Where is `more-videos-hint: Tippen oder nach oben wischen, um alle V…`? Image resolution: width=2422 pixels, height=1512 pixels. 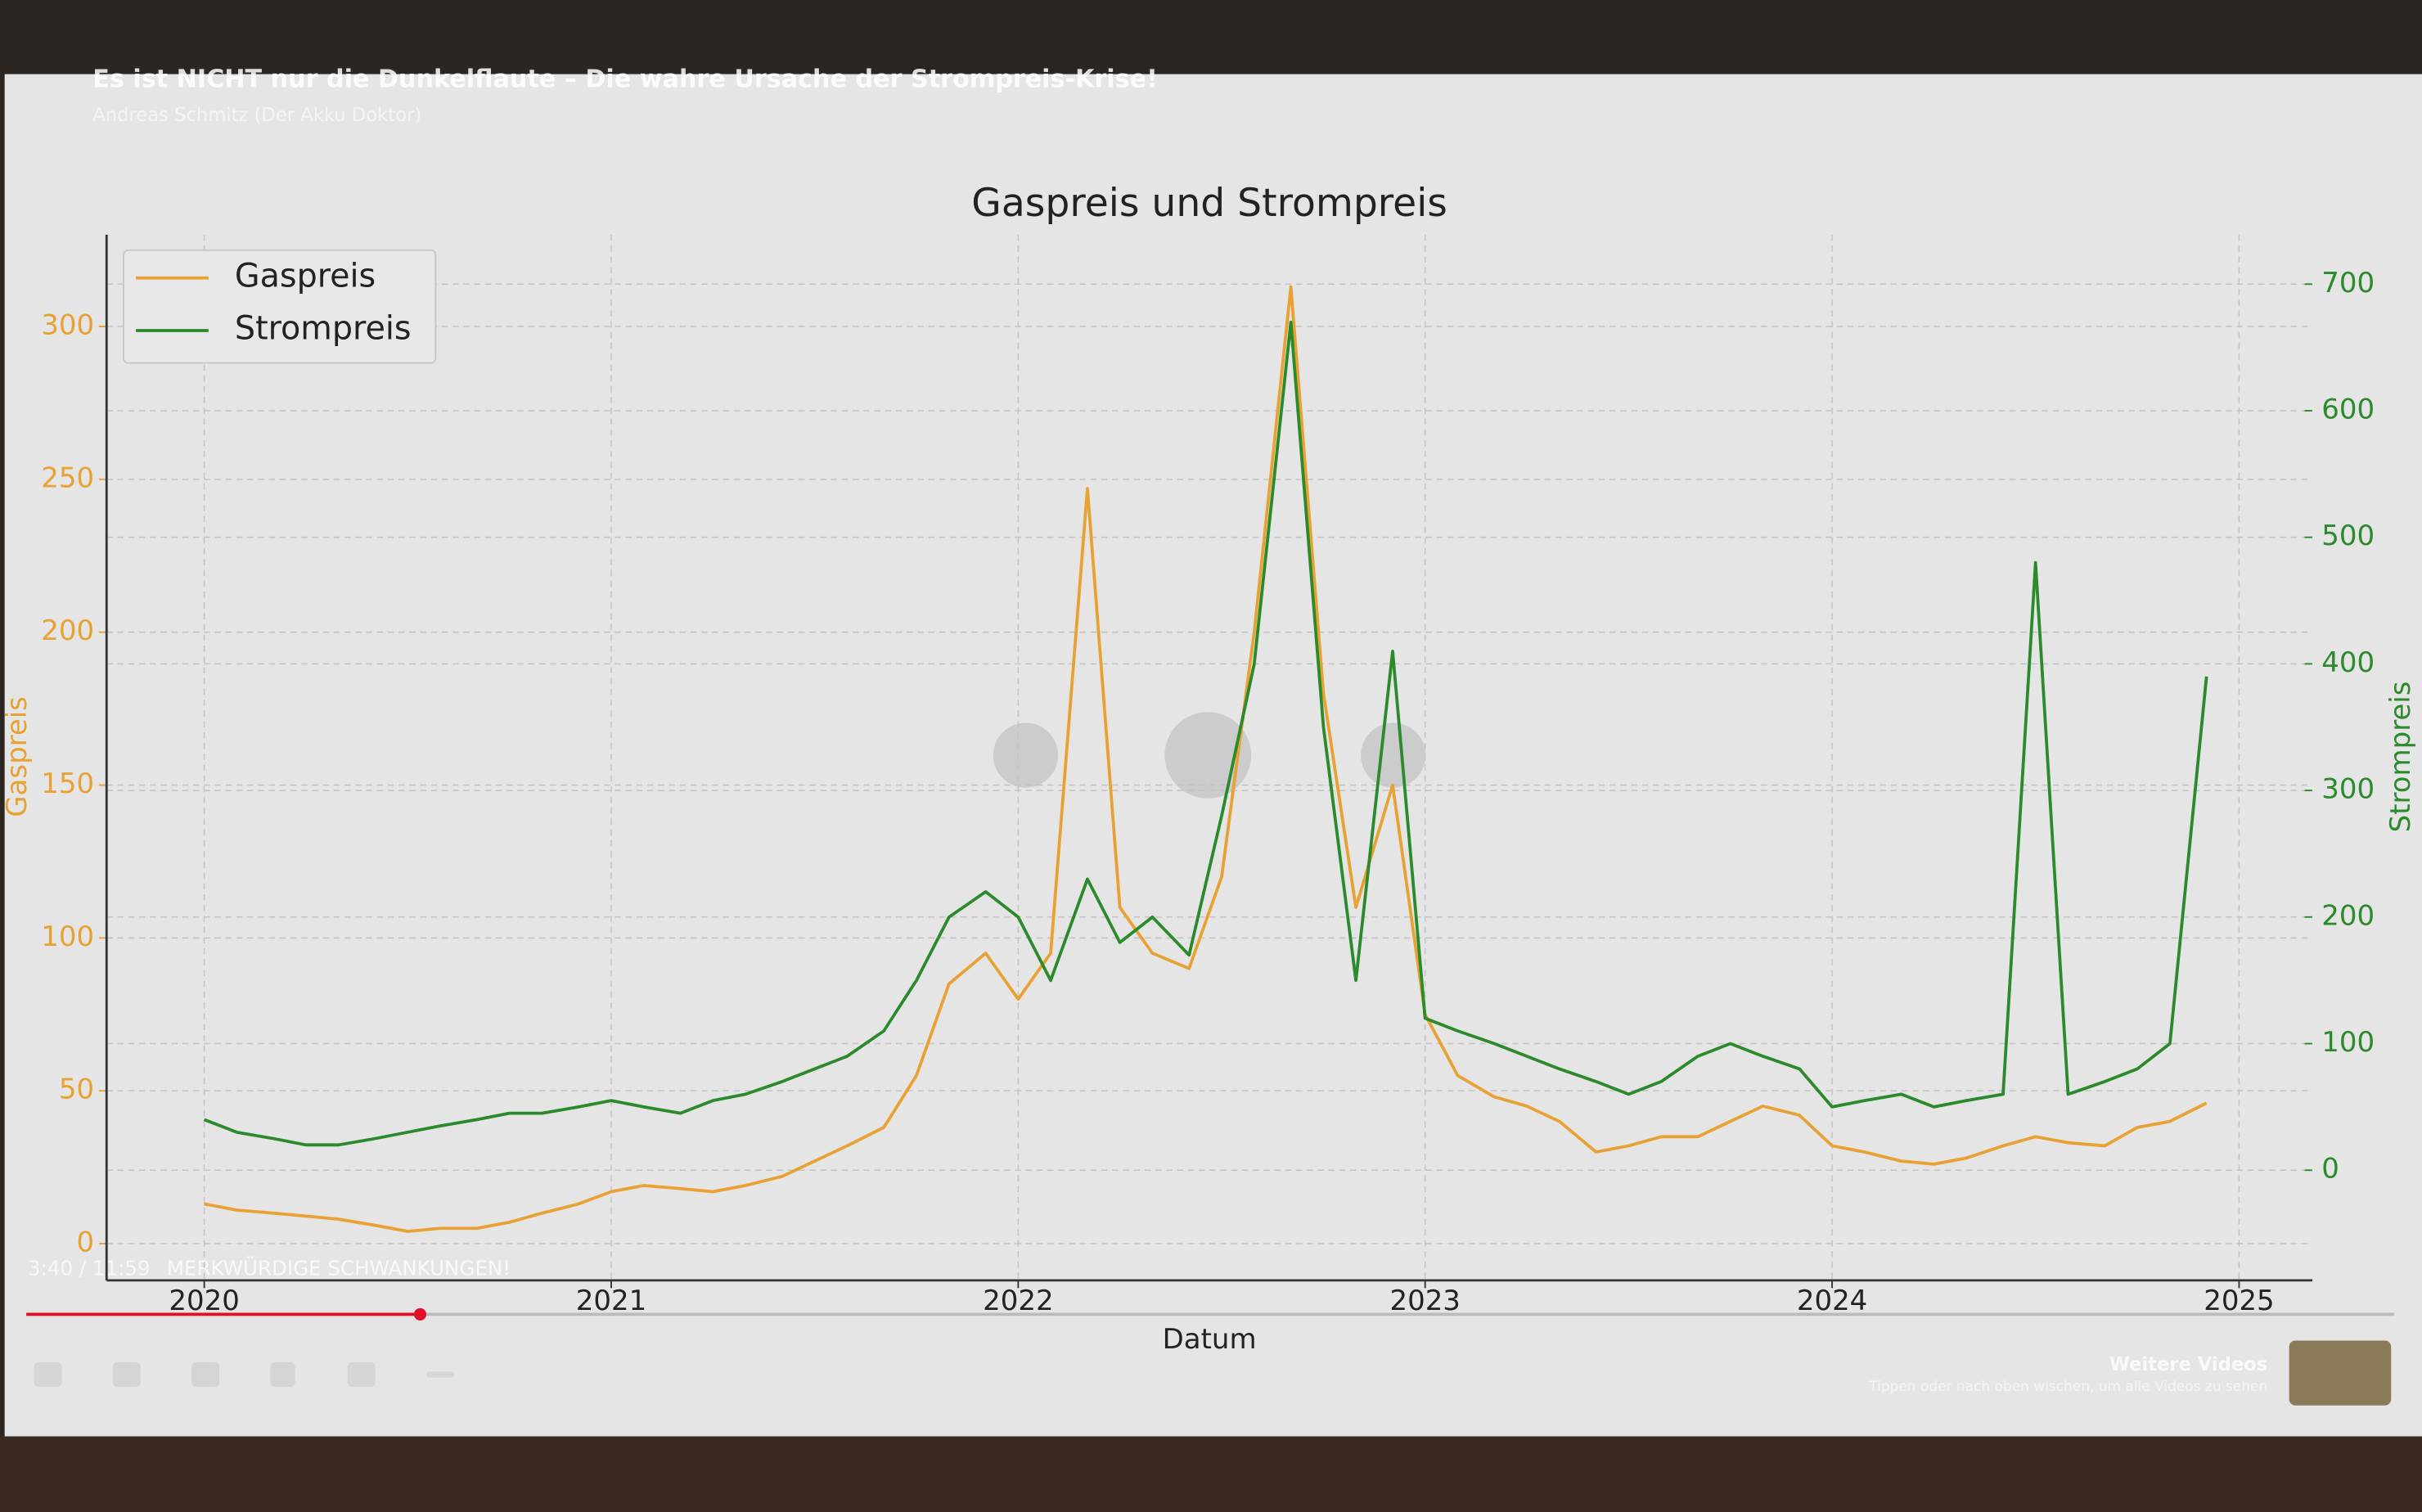
more-videos-hint: Tippen oder nach oben wischen, um alle V… is located at coordinates (2067, 1387).